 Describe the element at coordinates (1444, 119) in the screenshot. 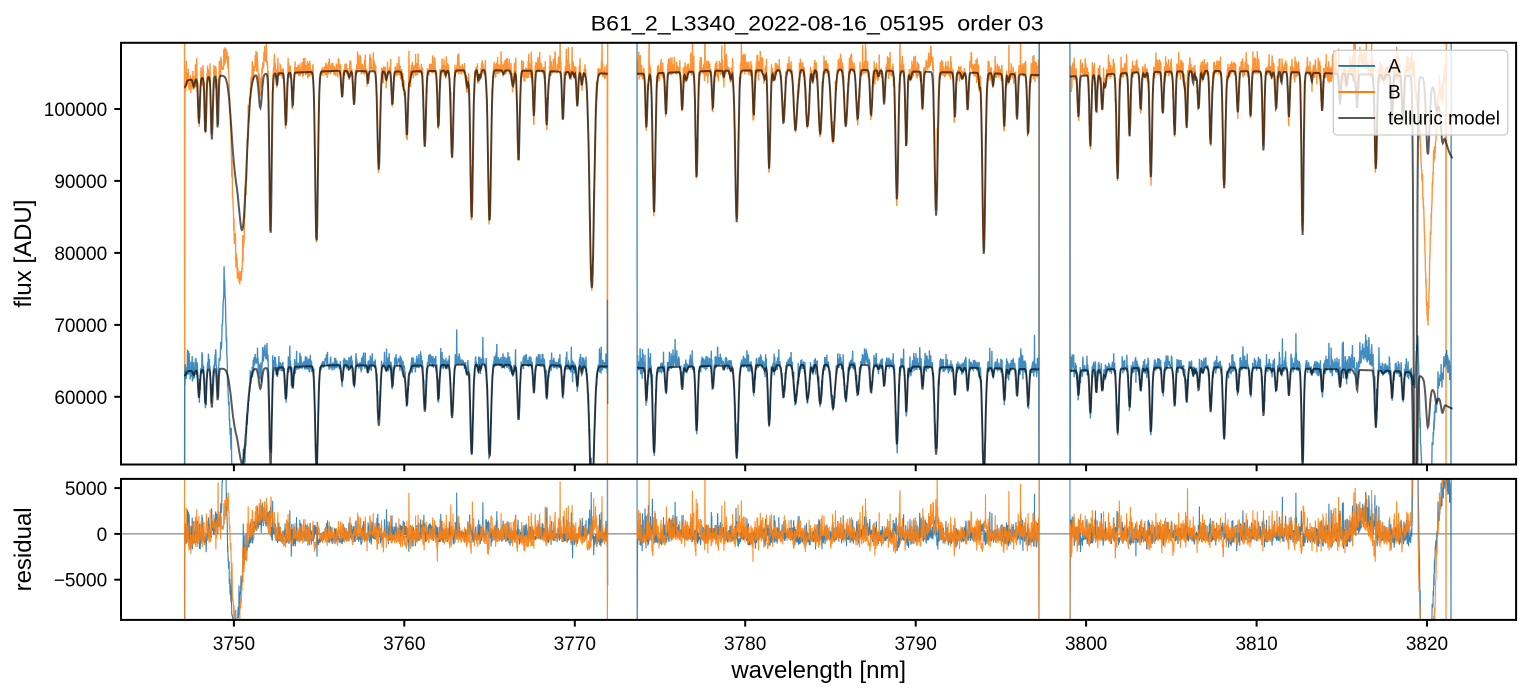

I see `svg-text: telluric model` at that location.